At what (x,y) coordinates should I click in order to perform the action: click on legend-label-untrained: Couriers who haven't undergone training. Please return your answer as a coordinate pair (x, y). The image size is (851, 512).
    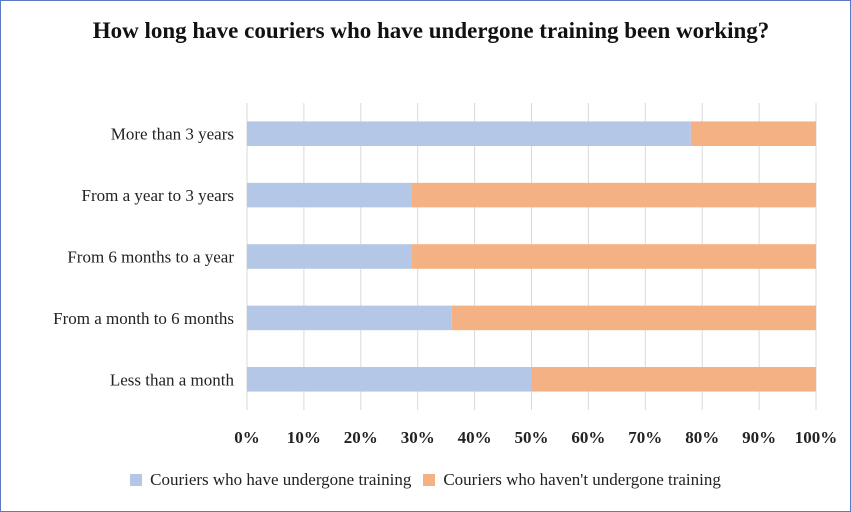
    Looking at the image, I should click on (582, 479).